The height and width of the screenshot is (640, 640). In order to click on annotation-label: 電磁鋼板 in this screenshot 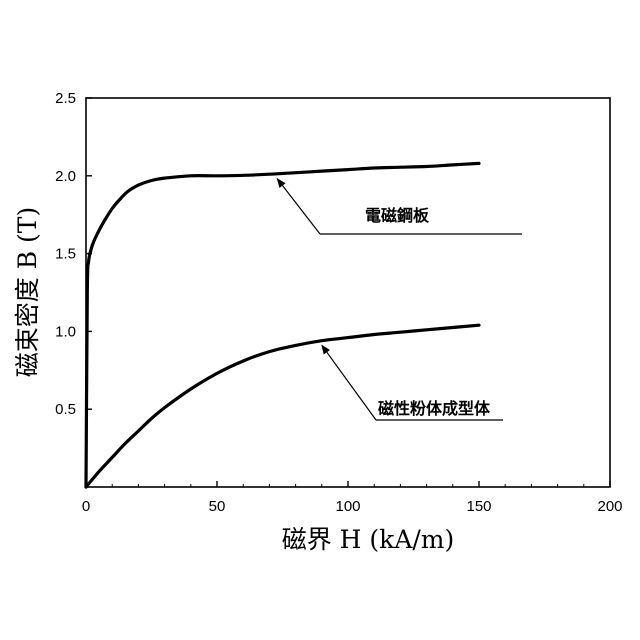, I will do `click(397, 215)`.